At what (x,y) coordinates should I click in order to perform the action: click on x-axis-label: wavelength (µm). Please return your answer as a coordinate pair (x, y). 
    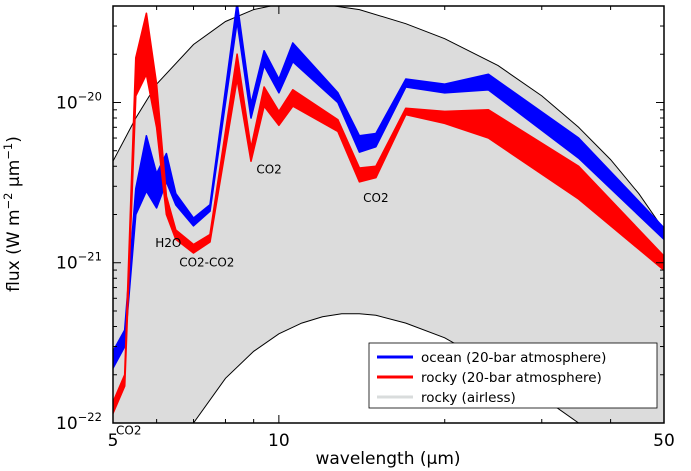
    Looking at the image, I should click on (387, 459).